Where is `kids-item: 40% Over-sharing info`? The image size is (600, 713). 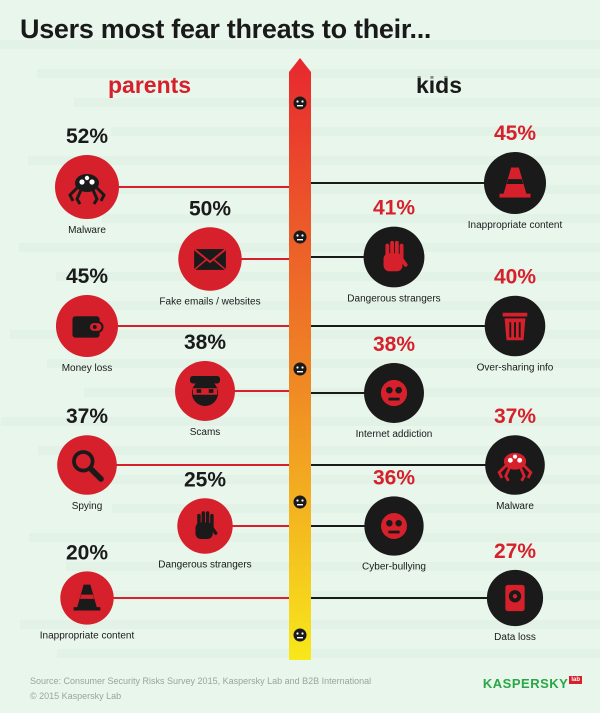
kids-item: 40% Over-sharing info is located at coordinates (515, 320).